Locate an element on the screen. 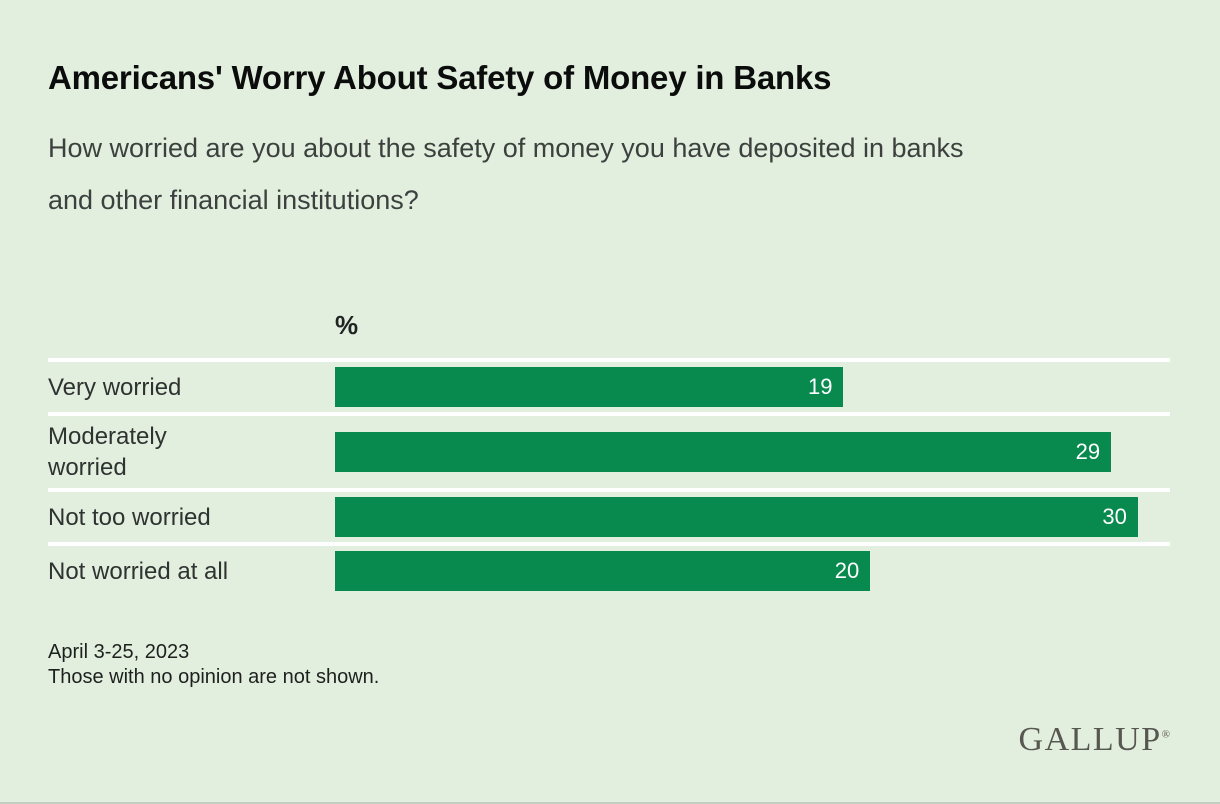 The image size is (1220, 804). value-label: 29 is located at coordinates (1088, 451).